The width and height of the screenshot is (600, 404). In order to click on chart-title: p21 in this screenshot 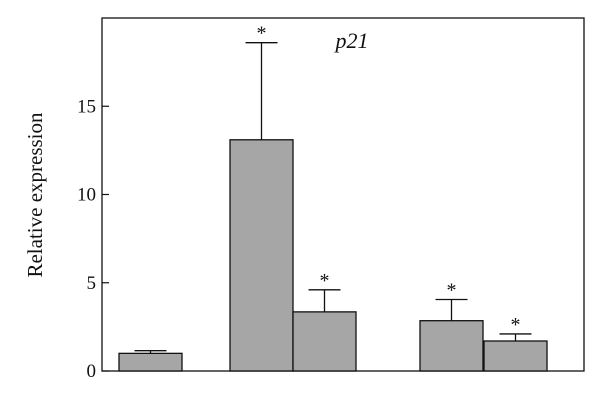, I will do `click(351, 40)`.